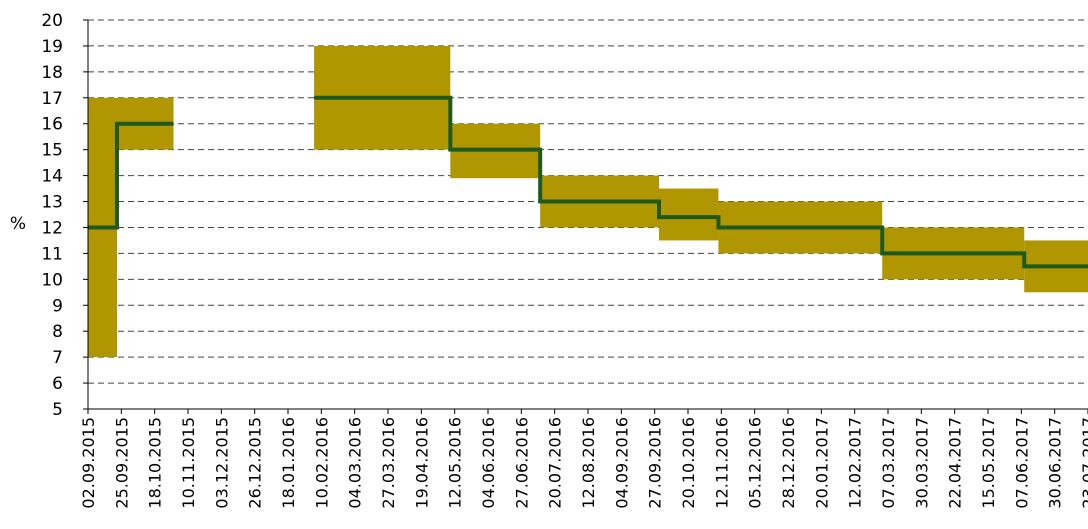 The image size is (1088, 529). I want to click on x-tick-label: 03.12.2015, so click(221, 463).